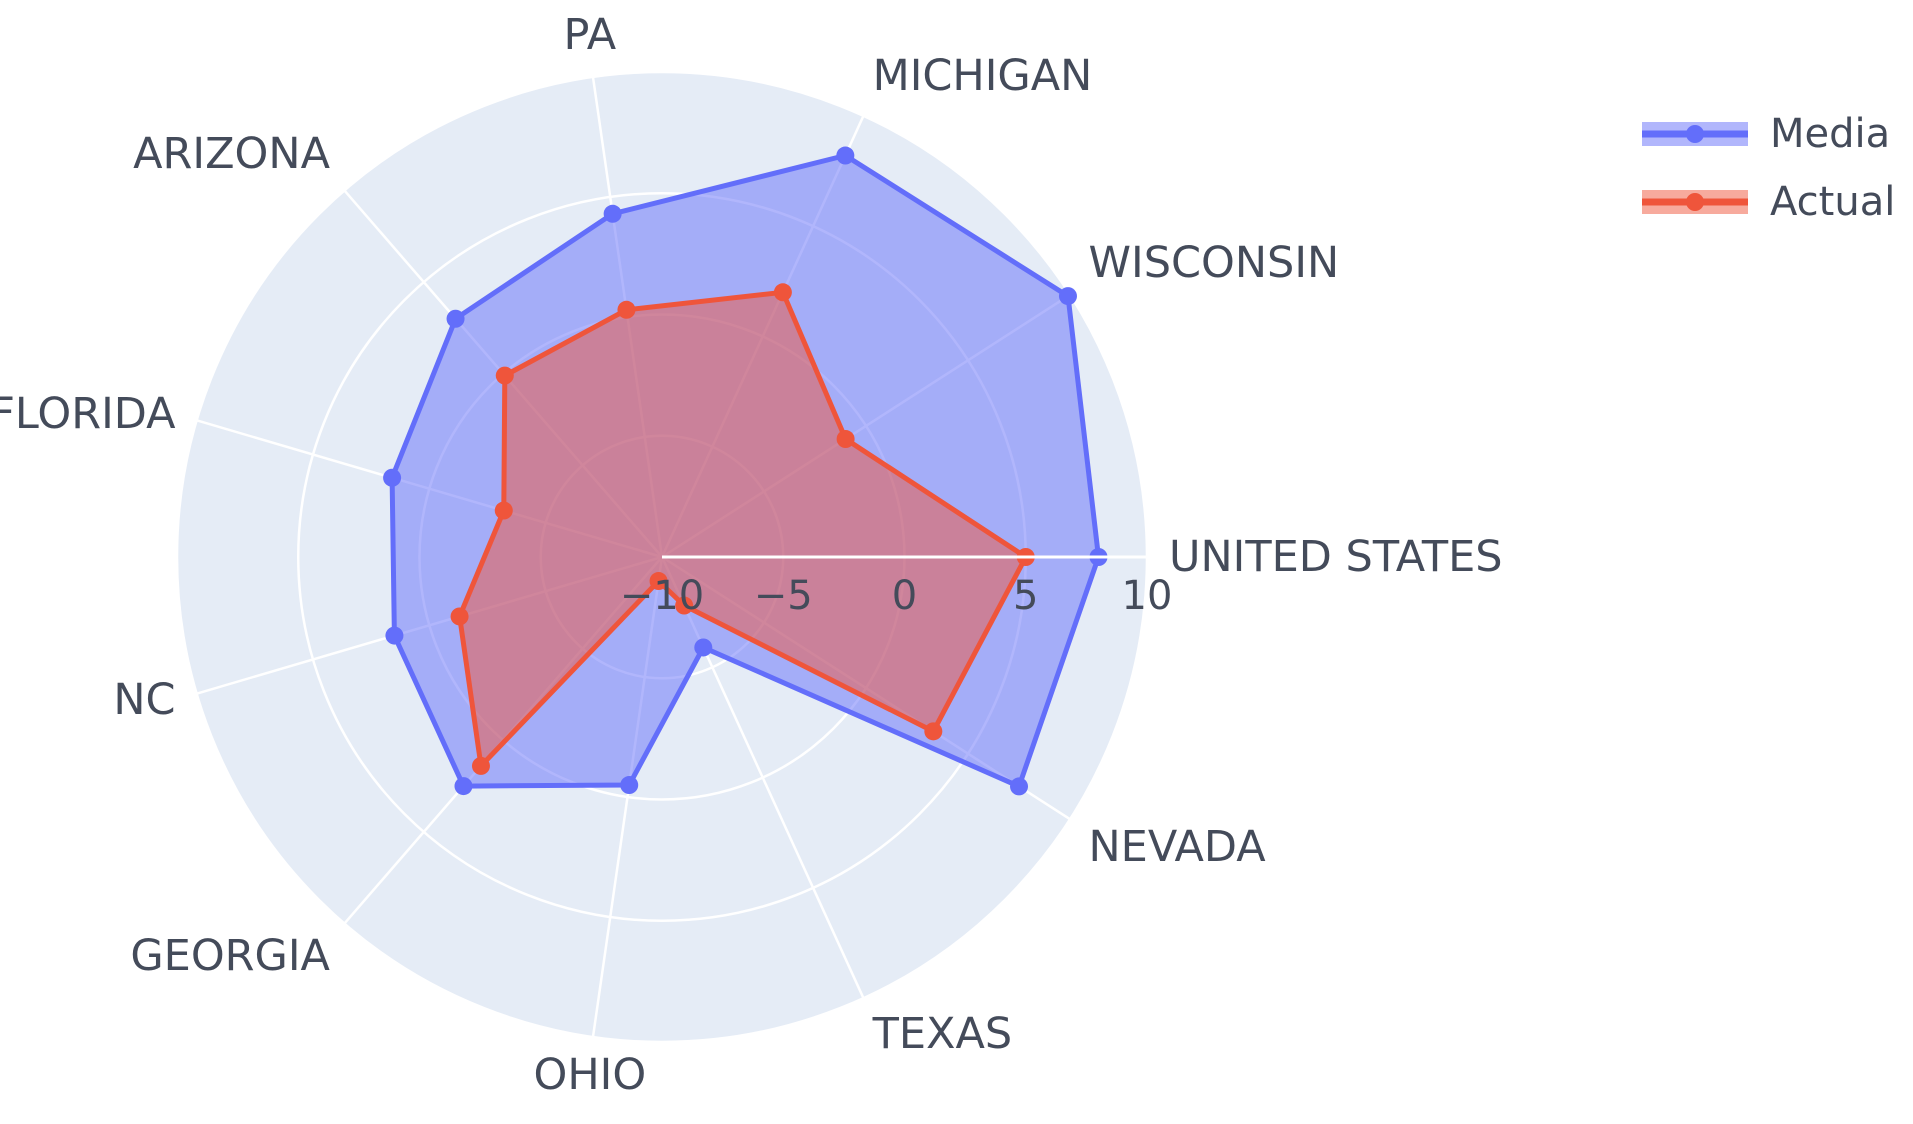 The image size is (1913, 1124). I want to click on category-label: GEORGIA, so click(230, 956).